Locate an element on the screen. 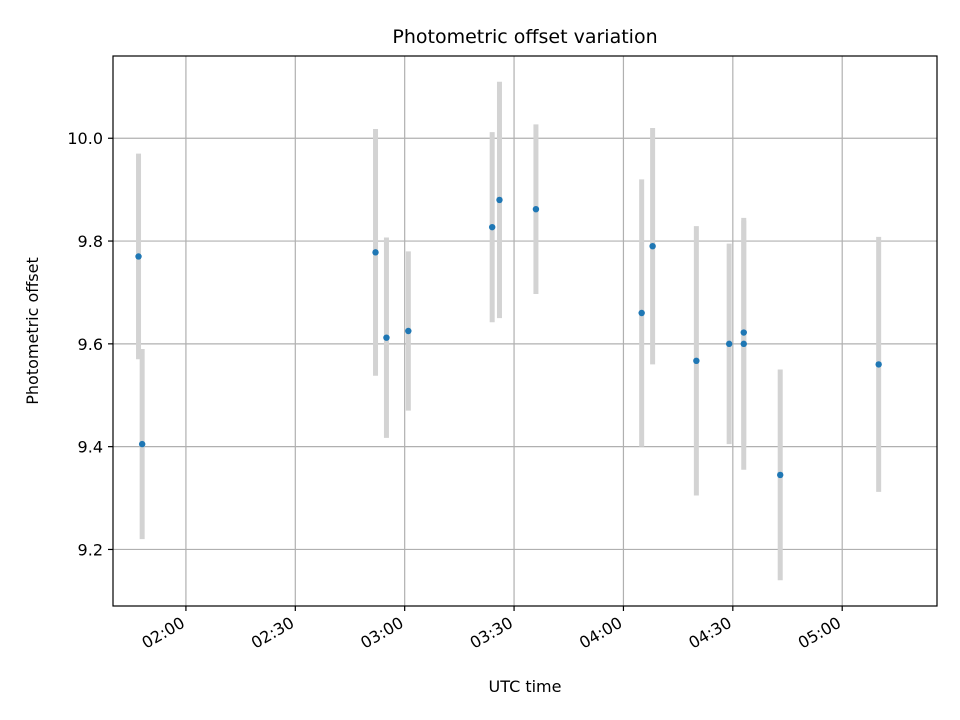 The width and height of the screenshot is (960, 720). chart-title: Photometric offset variation is located at coordinates (524, 37).